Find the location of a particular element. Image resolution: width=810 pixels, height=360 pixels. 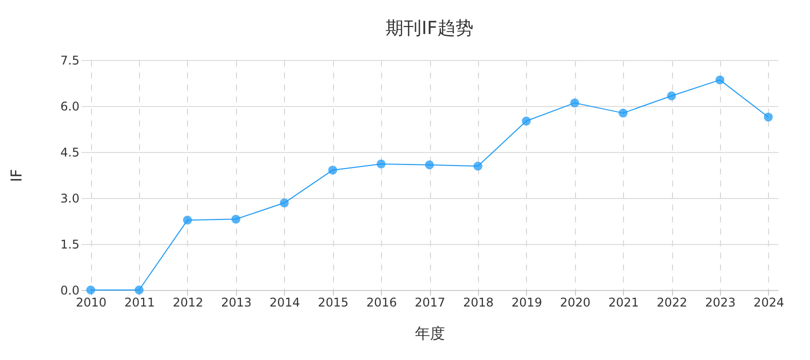

chart-title: 期刊IF趋势 is located at coordinates (430, 28).